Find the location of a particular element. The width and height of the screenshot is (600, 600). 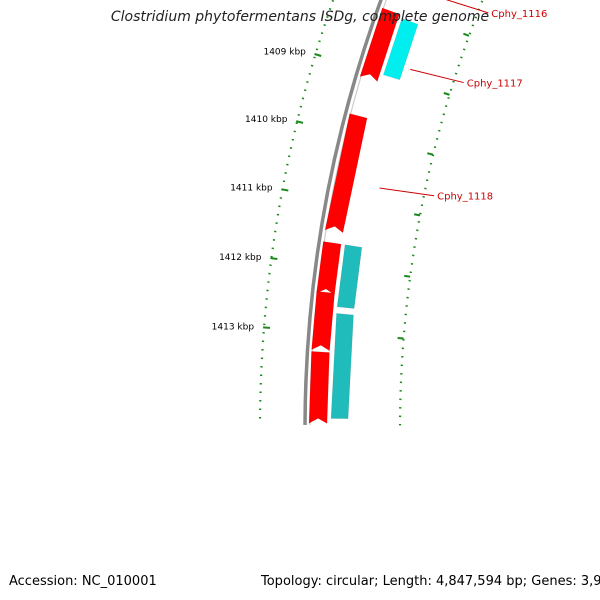

scale-tick-label: 1412 kbp is located at coordinates (240, 258).